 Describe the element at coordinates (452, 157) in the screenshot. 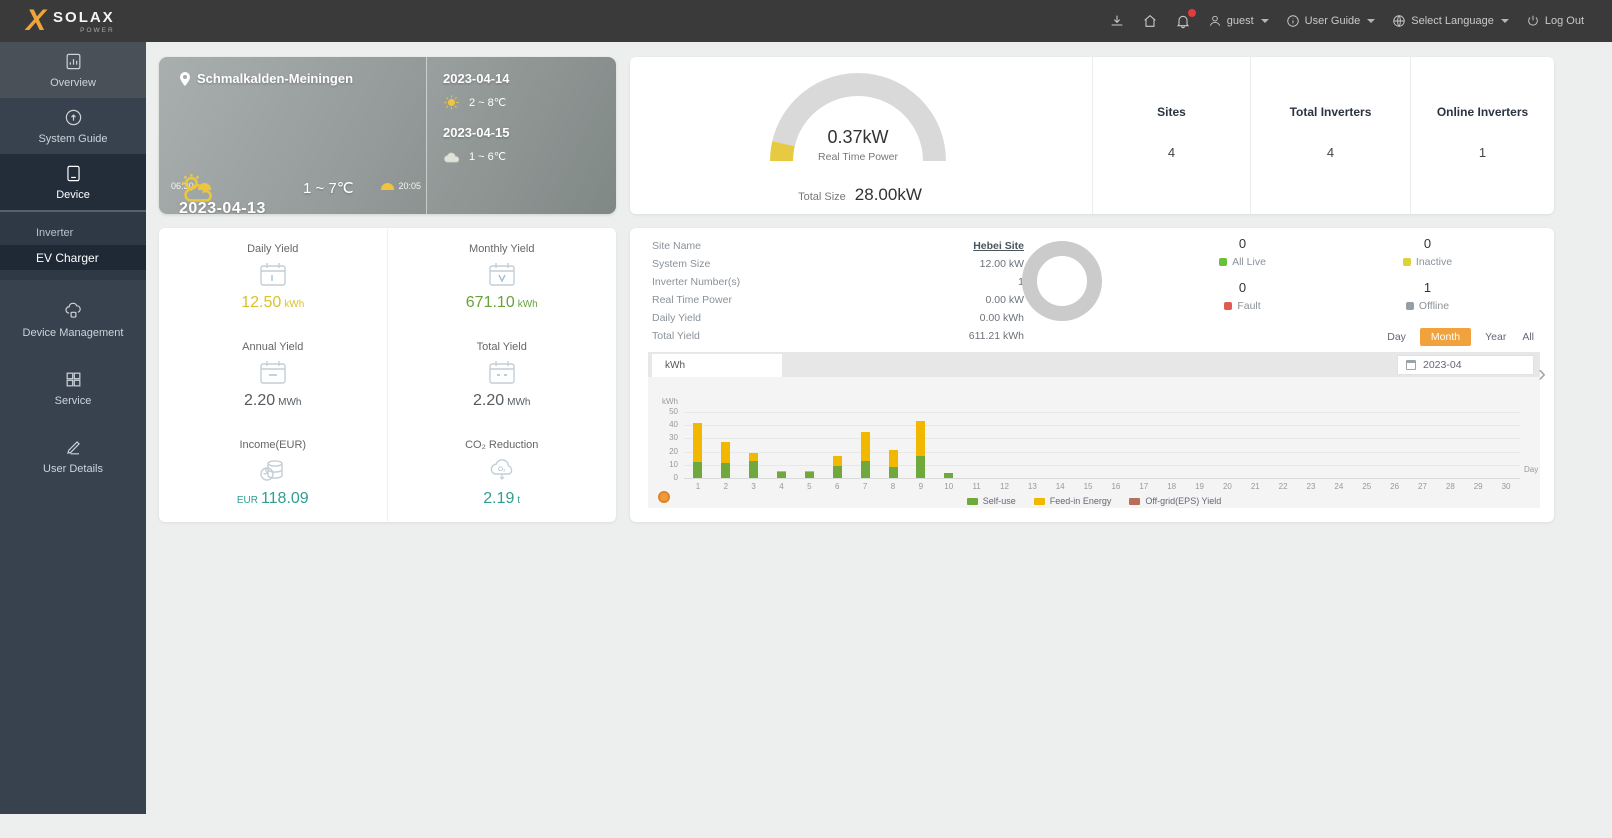

I see `cloud-icon` at that location.